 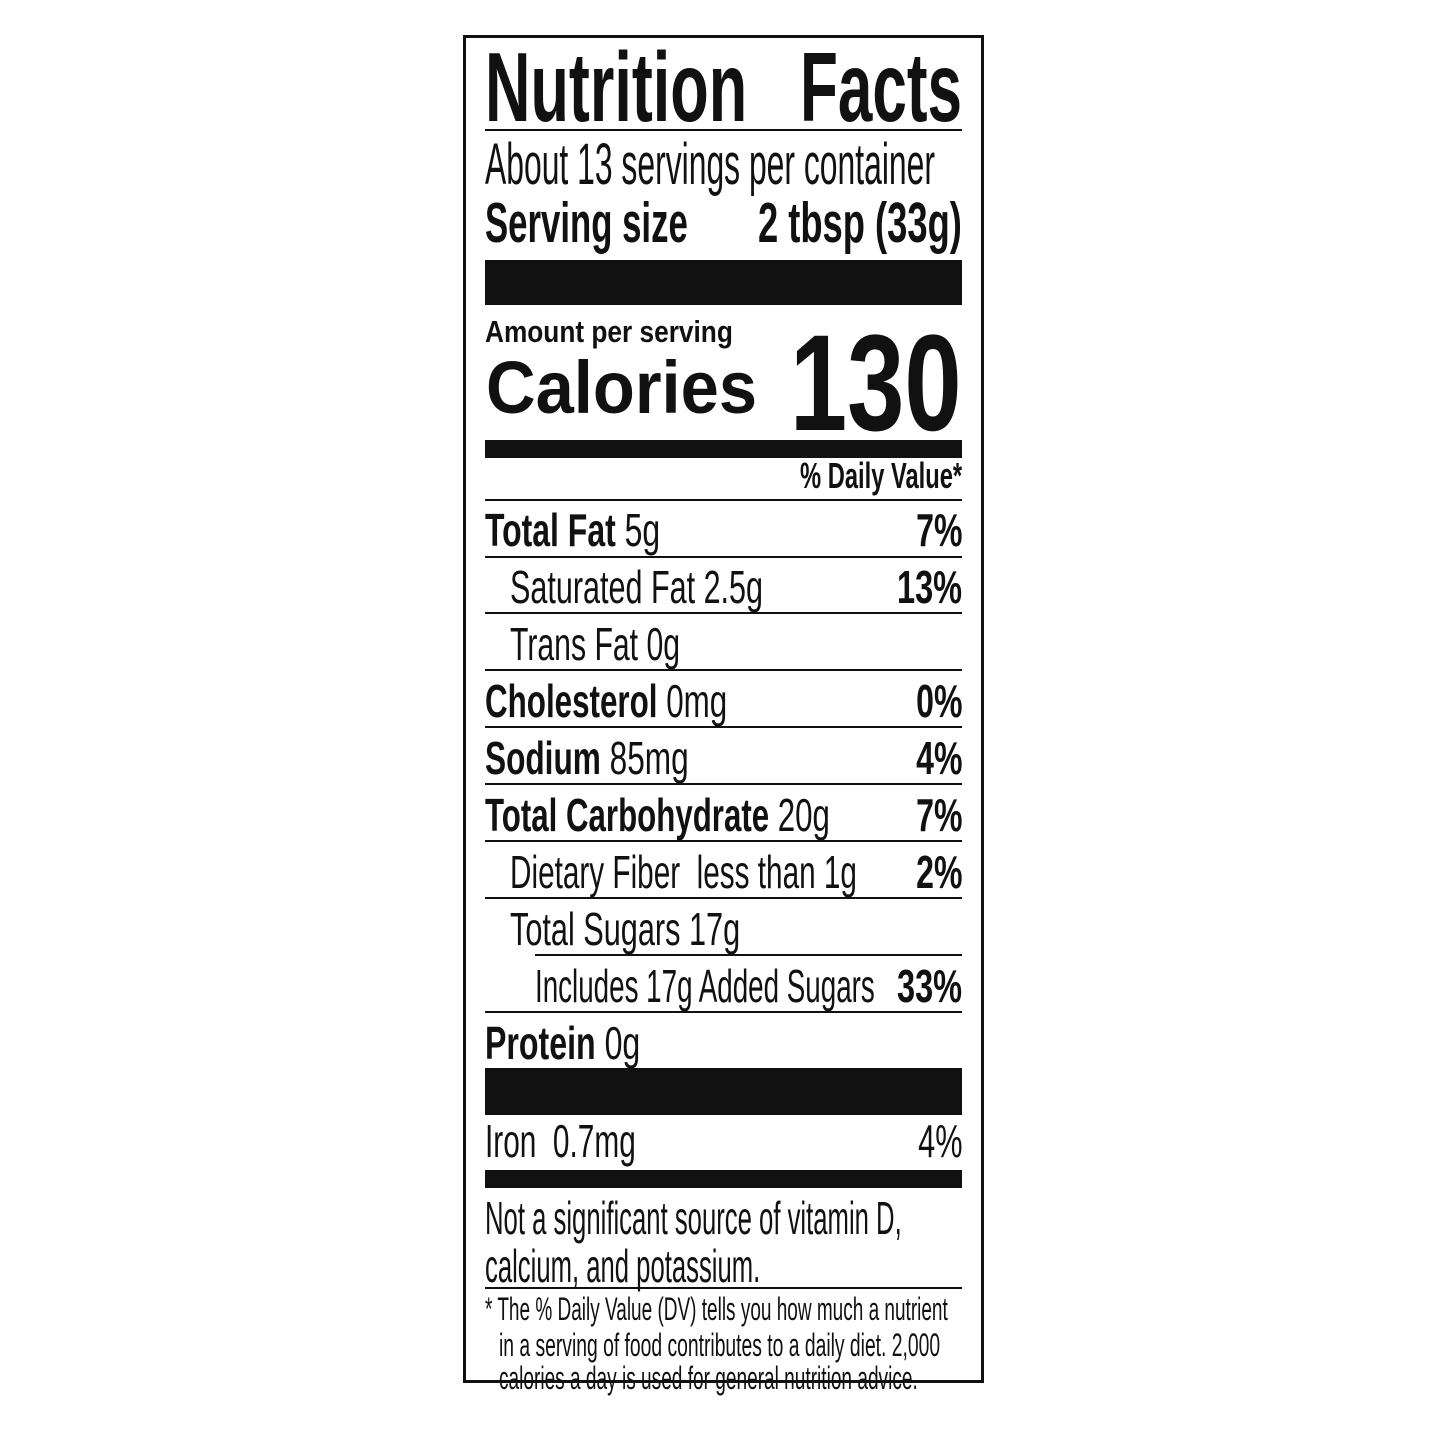 What do you see at coordinates (710, 164) in the screenshot?
I see `servings-per-container: About 13 servings per container` at bounding box center [710, 164].